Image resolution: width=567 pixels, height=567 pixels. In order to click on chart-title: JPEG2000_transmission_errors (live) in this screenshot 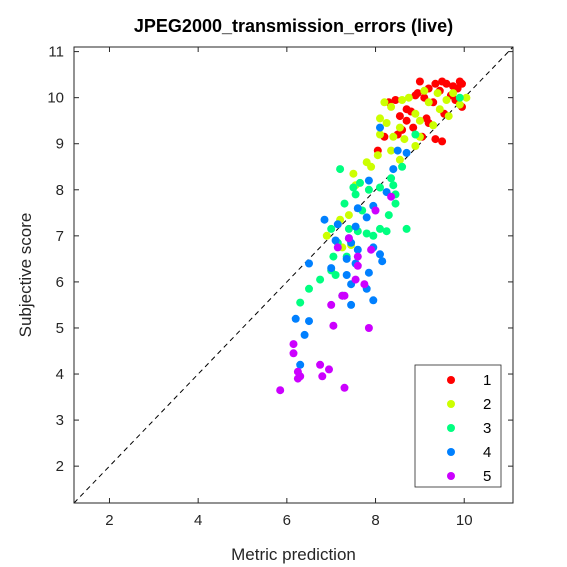, I will do `click(293, 26)`.